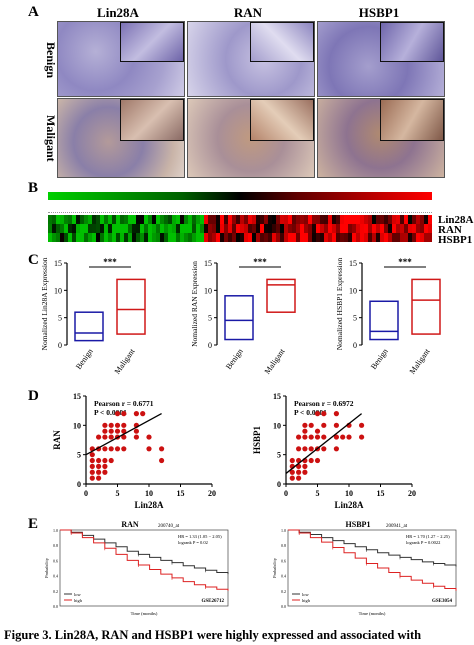 The width and height of the screenshot is (474, 645). I want to click on y-axis-label: Nomalized RAN Expression, so click(194, 304).